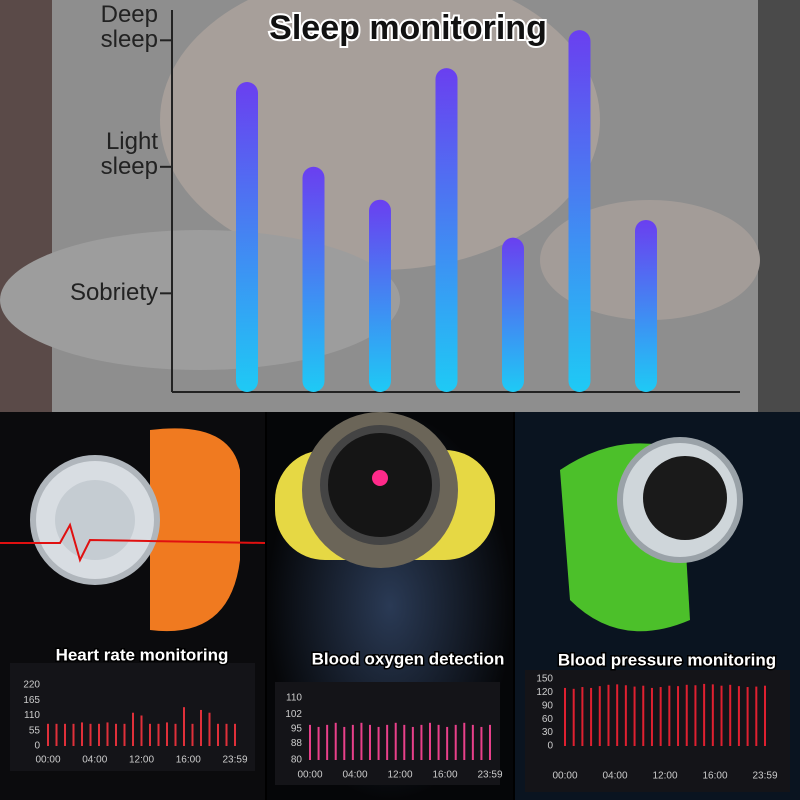  Describe the element at coordinates (548, 705) in the screenshot. I see `y-tick-label: 90` at that location.